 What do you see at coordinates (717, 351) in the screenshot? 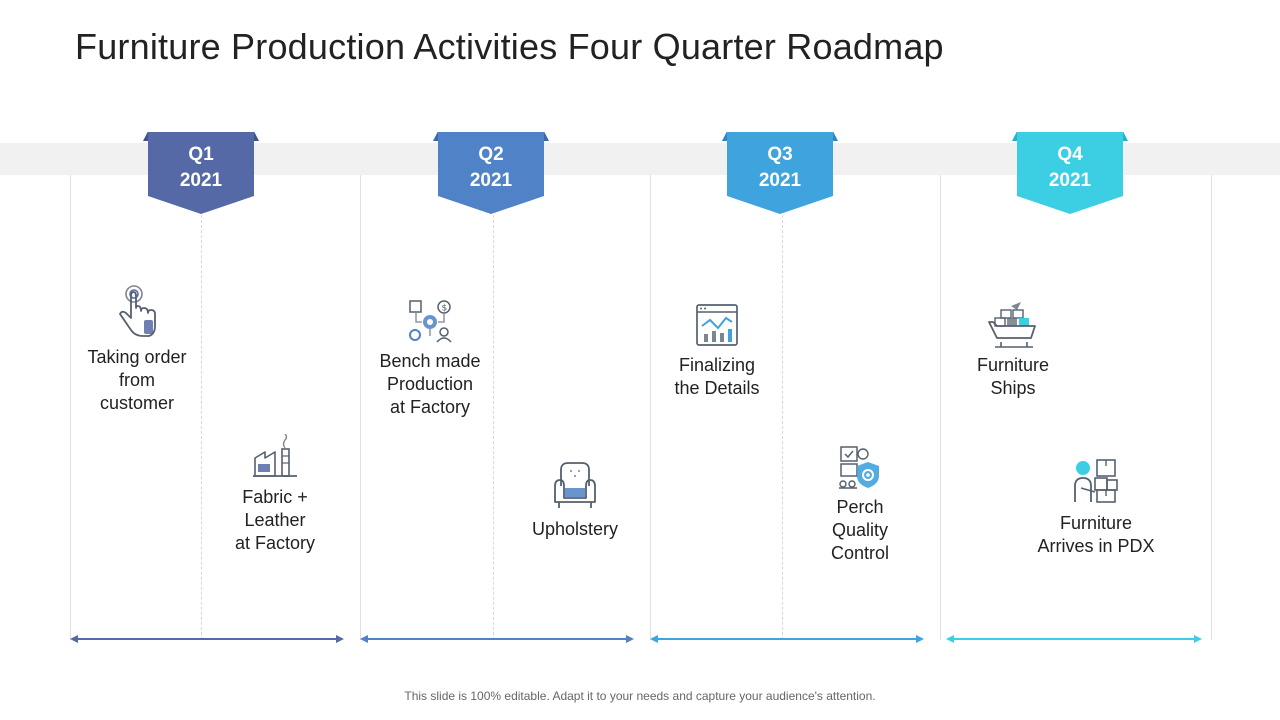
I see `activity-finalizing: Finalizing the Details` at bounding box center [717, 351].